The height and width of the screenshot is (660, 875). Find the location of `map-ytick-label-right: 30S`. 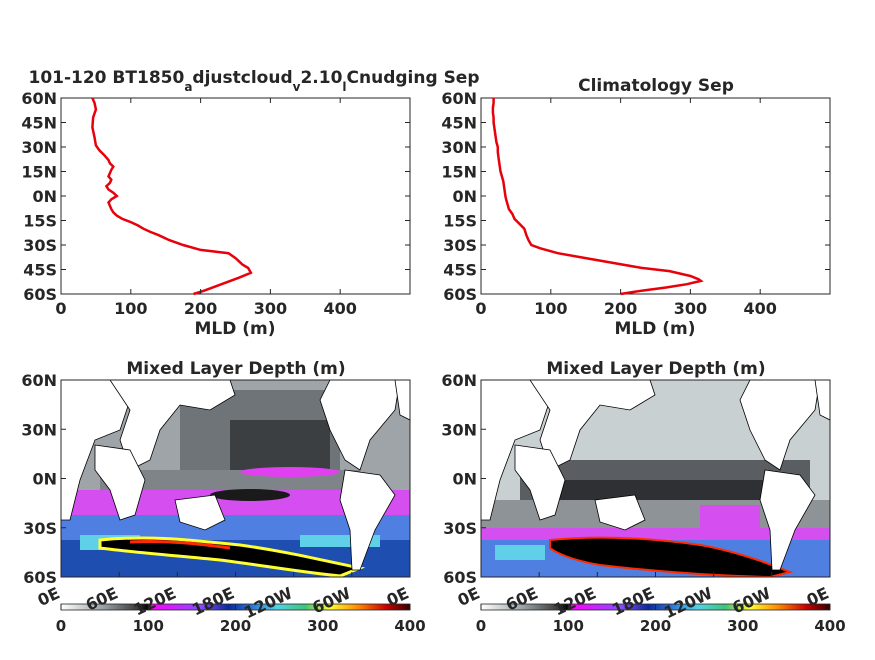

map-ytick-label-right: 30S is located at coordinates (460, 528).